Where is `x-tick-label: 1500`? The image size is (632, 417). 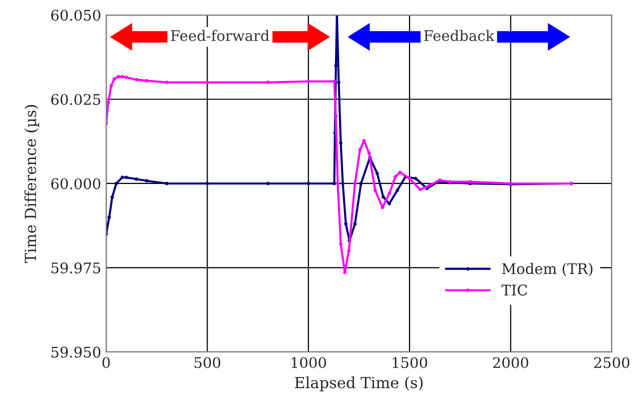
x-tick-label: 1500 is located at coordinates (410, 362).